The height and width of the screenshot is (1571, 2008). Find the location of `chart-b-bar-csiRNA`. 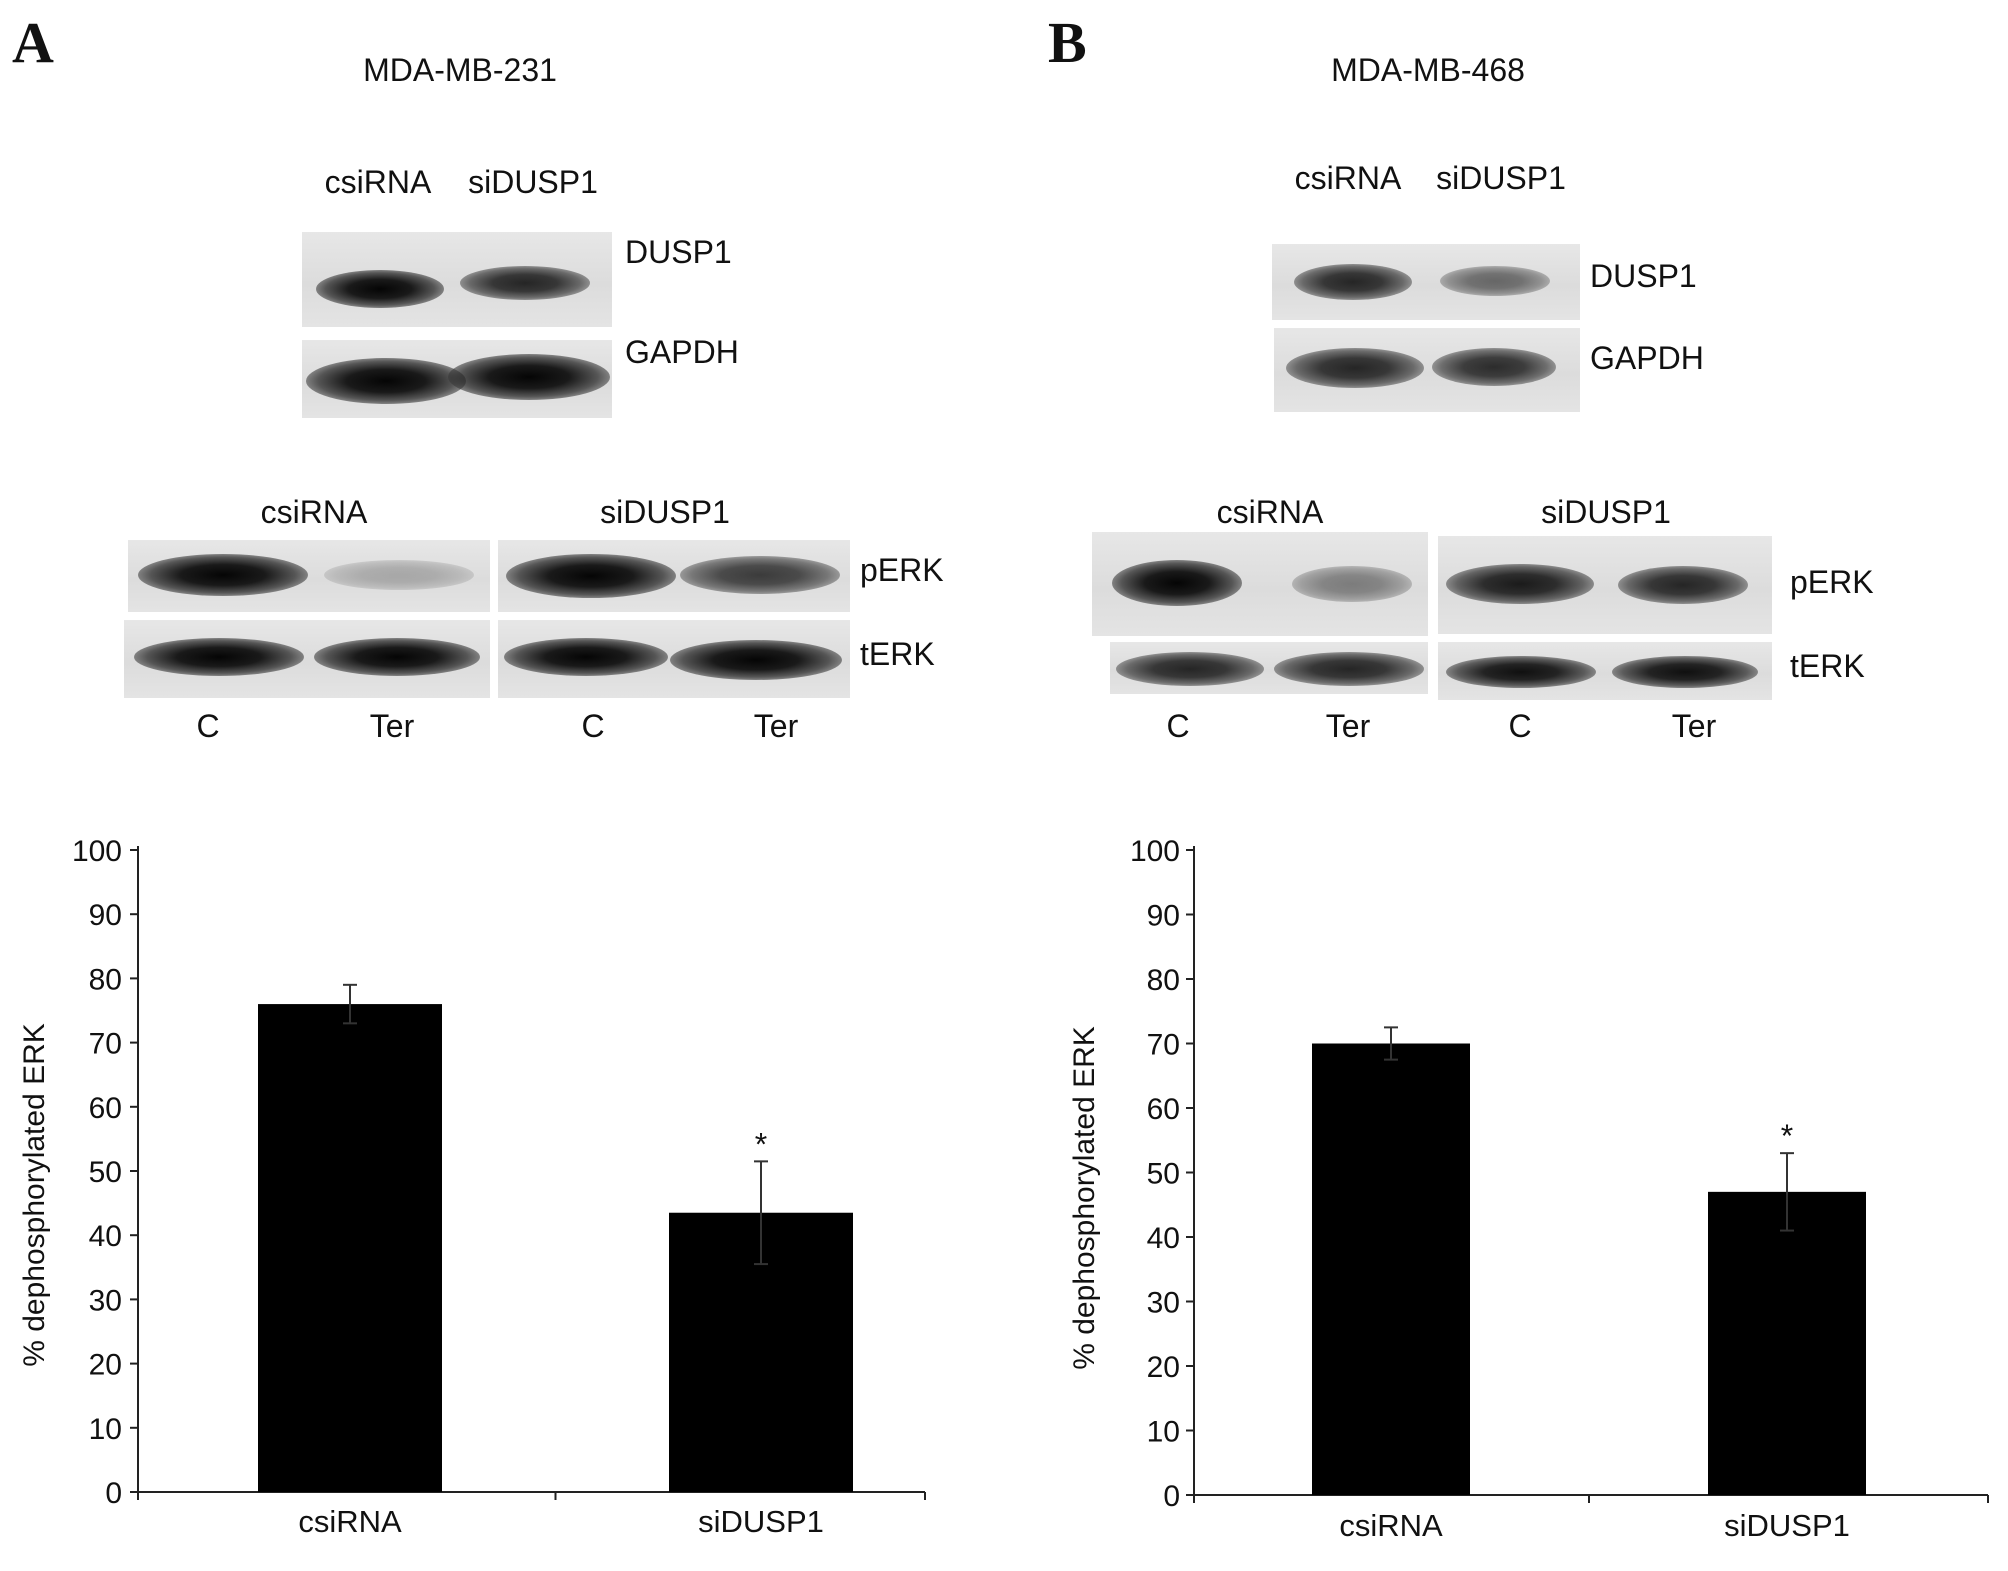

chart-b-bar-csiRNA is located at coordinates (1391, 1269).